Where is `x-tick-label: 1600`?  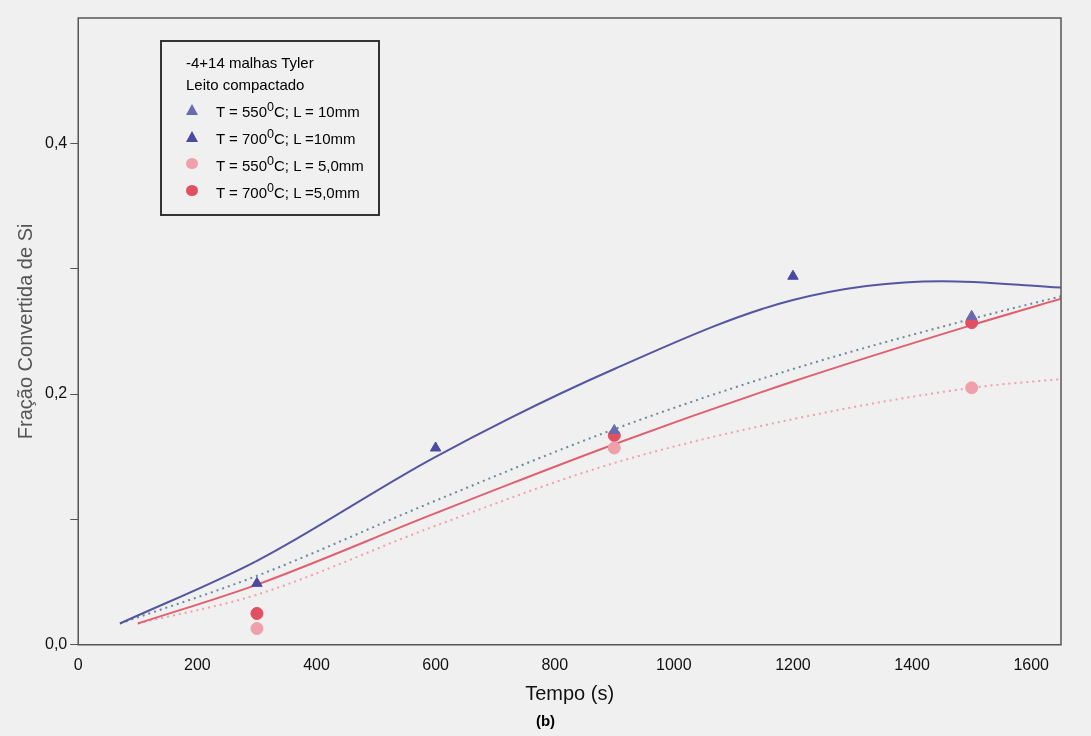
x-tick-label: 1600 is located at coordinates (1031, 664).